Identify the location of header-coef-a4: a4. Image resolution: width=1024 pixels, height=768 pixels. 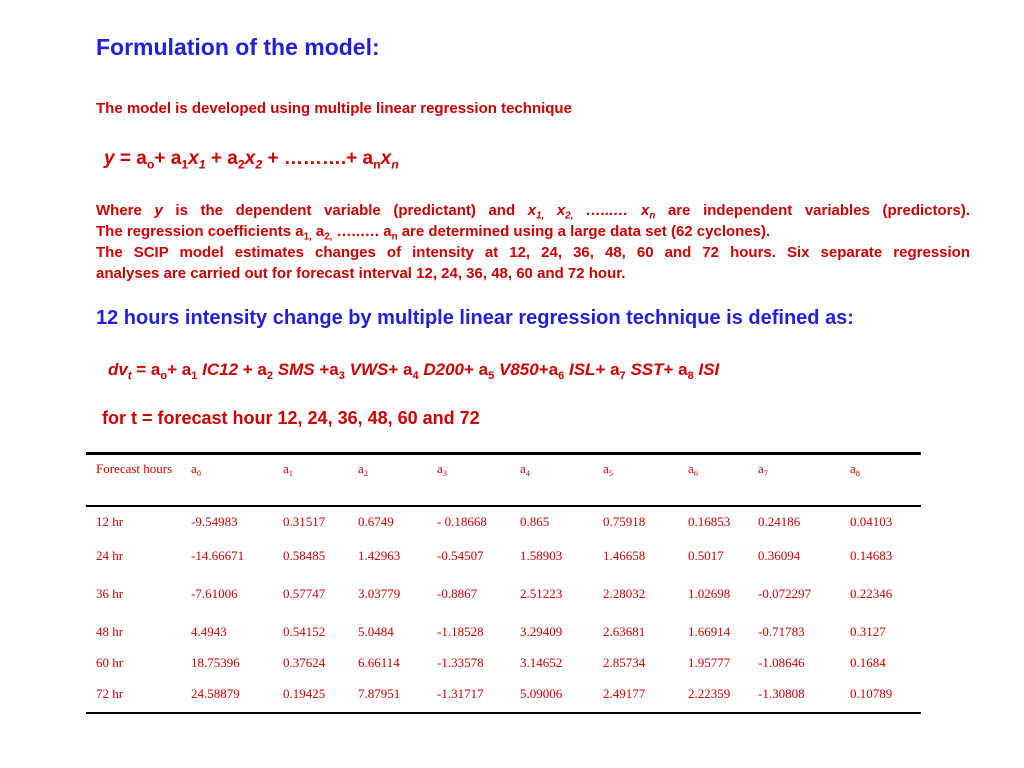
(525, 469).